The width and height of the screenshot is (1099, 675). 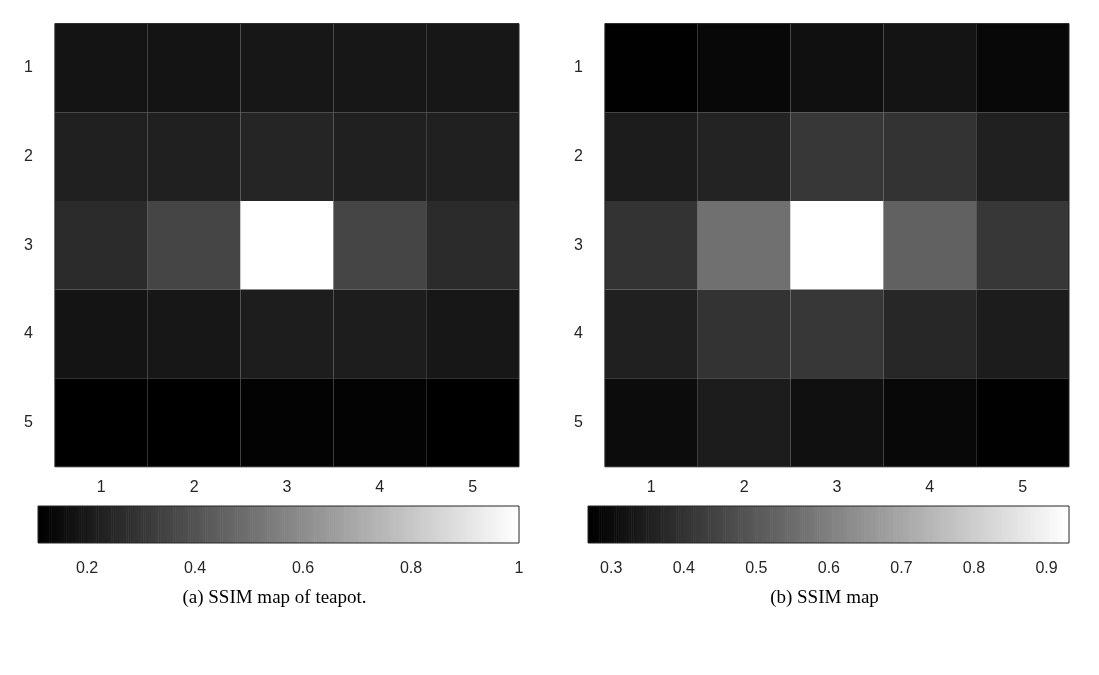 What do you see at coordinates (611, 568) in the screenshot?
I see `color-bar-label: 0.3` at bounding box center [611, 568].